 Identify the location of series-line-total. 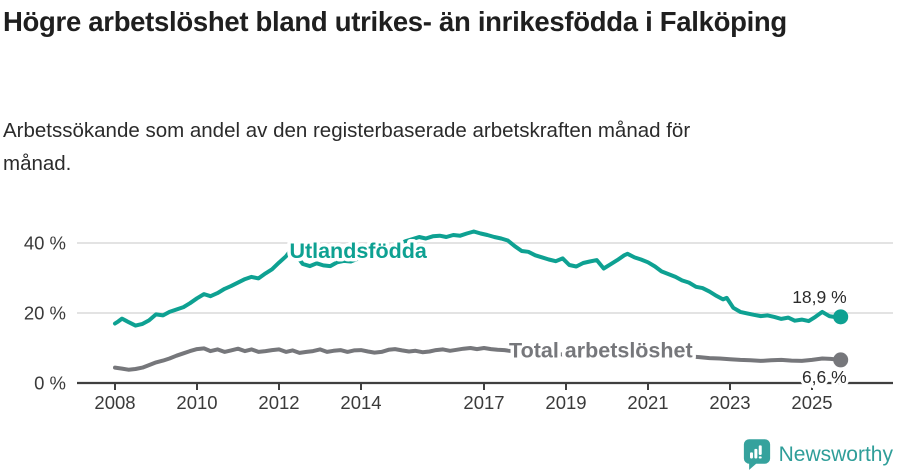
(478, 359).